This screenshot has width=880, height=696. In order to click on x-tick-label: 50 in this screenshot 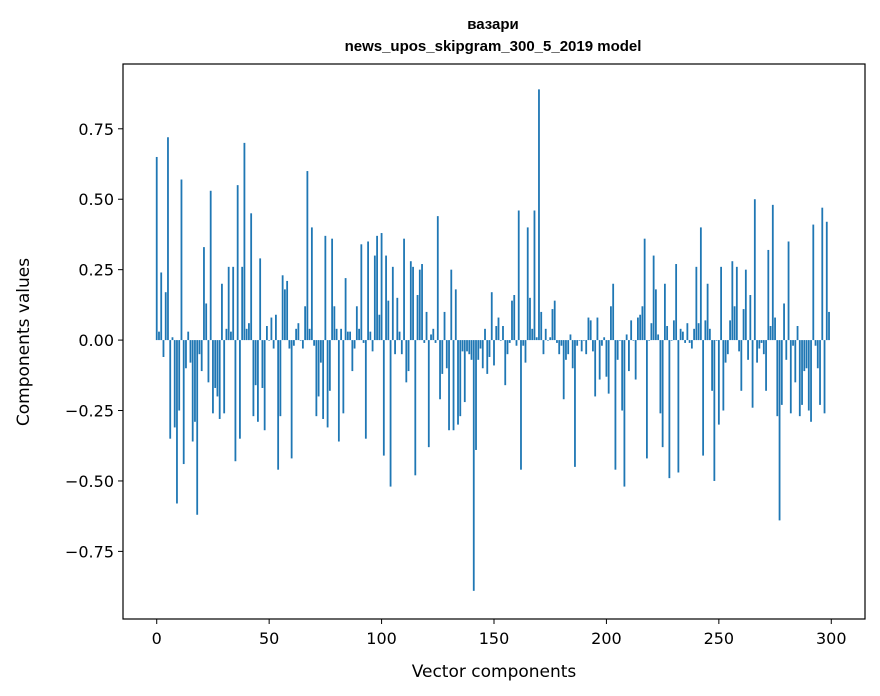, I will do `click(269, 638)`.